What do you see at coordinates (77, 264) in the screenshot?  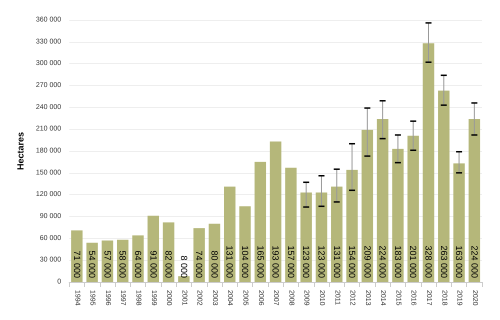 I see `data-label: 71 000` at bounding box center [77, 264].